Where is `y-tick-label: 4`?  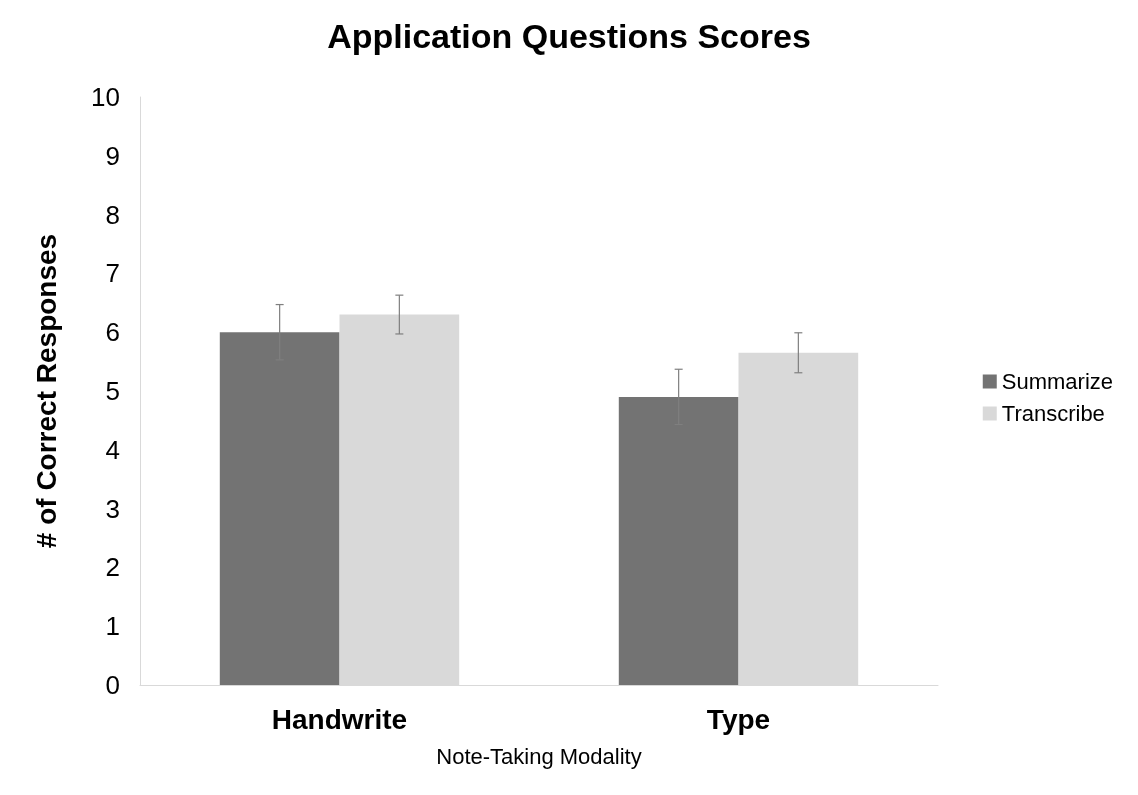 y-tick-label: 4 is located at coordinates (112, 449).